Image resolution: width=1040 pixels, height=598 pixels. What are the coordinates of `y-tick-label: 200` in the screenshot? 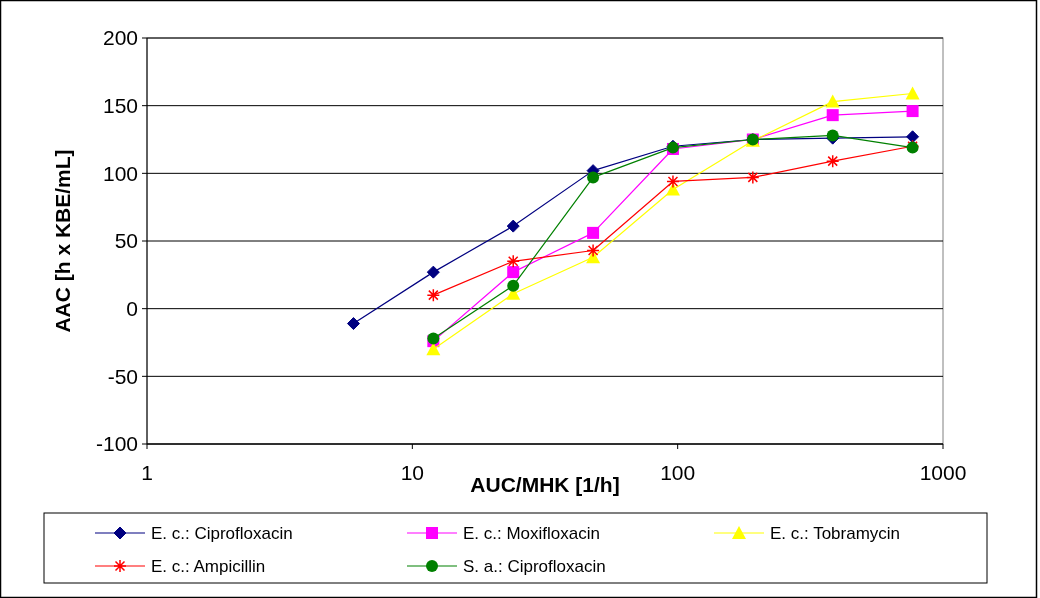 It's located at (120, 38).